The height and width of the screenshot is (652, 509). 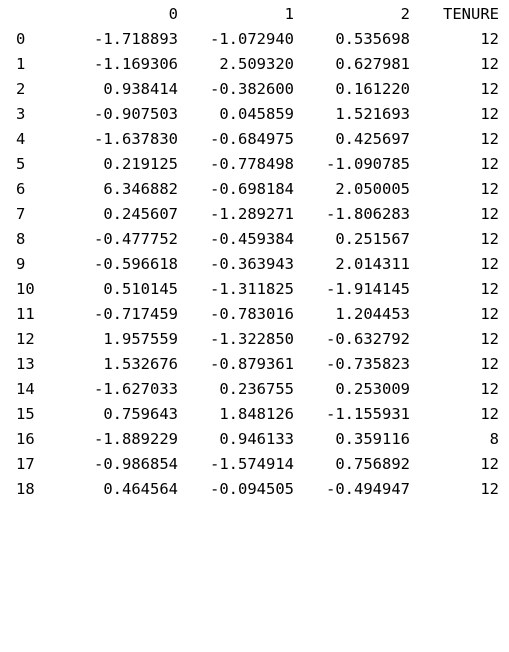 I want to click on table-row: 15 0.759643 1.848126 -1.155931 12, so click(x=254, y=414).